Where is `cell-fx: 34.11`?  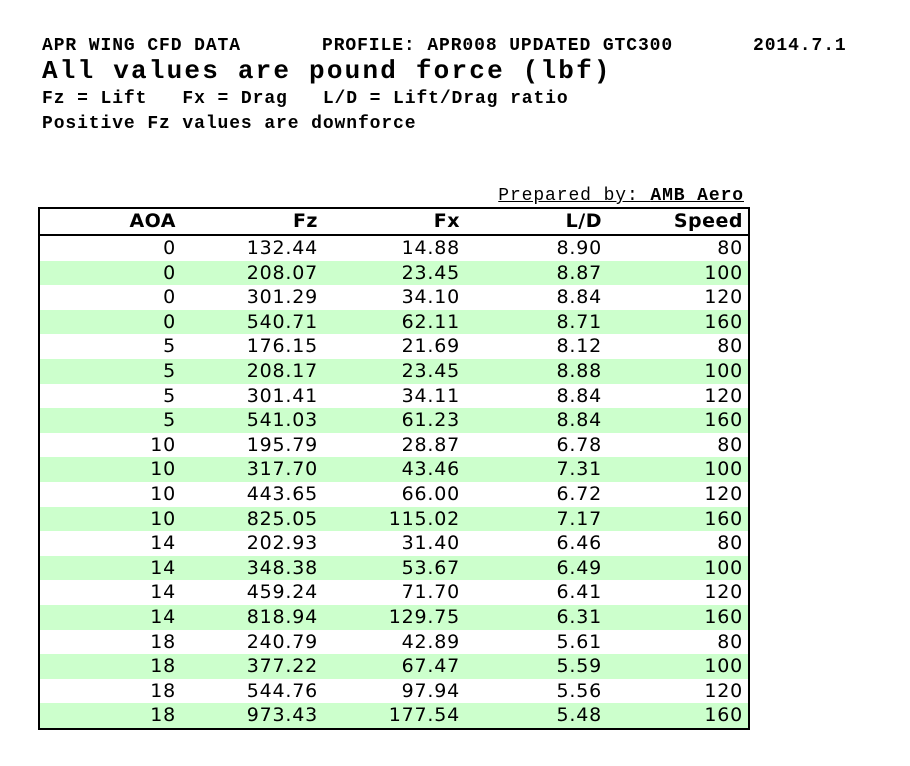 cell-fx: 34.11 is located at coordinates (430, 395).